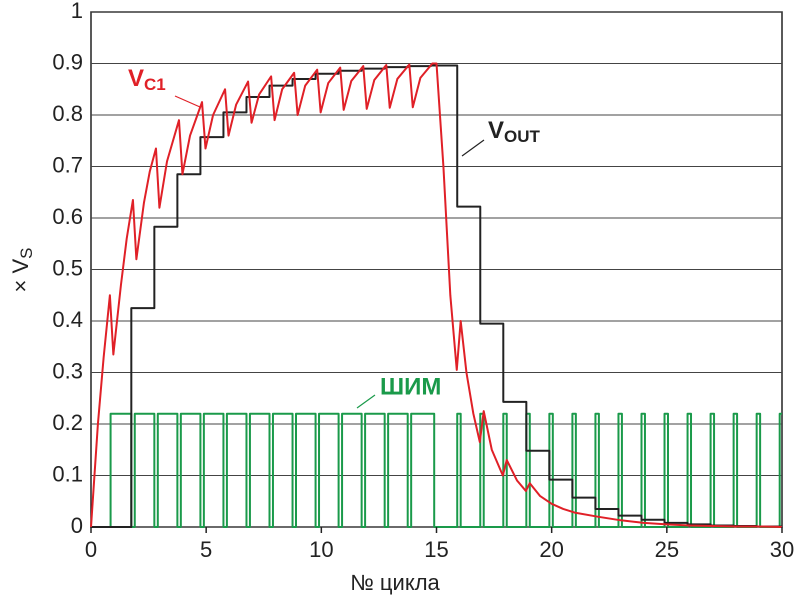  I want to click on y-tick-label: 0.6, so click(67, 216).